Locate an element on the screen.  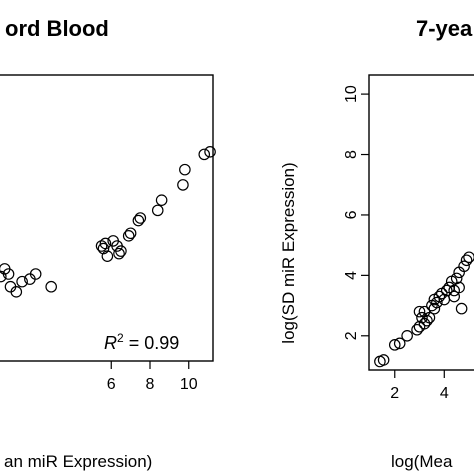
seven-year-title: 7-yea is located at coordinates (444, 28).